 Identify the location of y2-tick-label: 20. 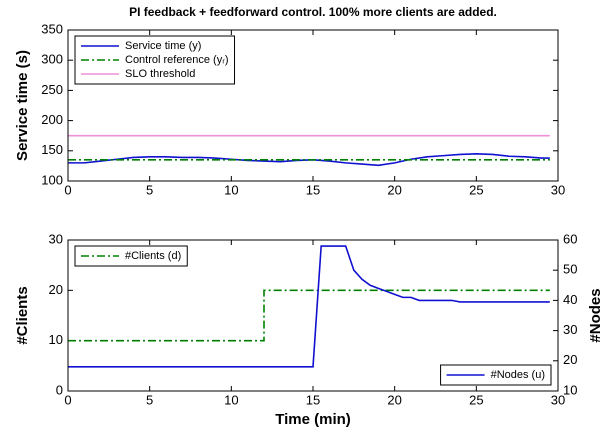
(570, 359).